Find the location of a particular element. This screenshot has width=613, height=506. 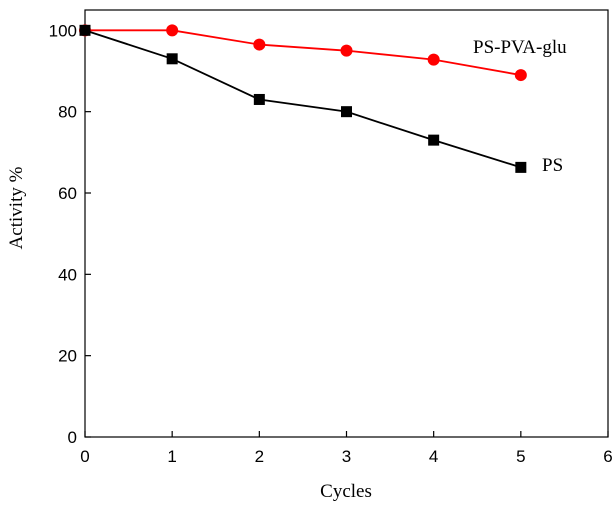

y-axis-title: Activity % is located at coordinates (16, 207).